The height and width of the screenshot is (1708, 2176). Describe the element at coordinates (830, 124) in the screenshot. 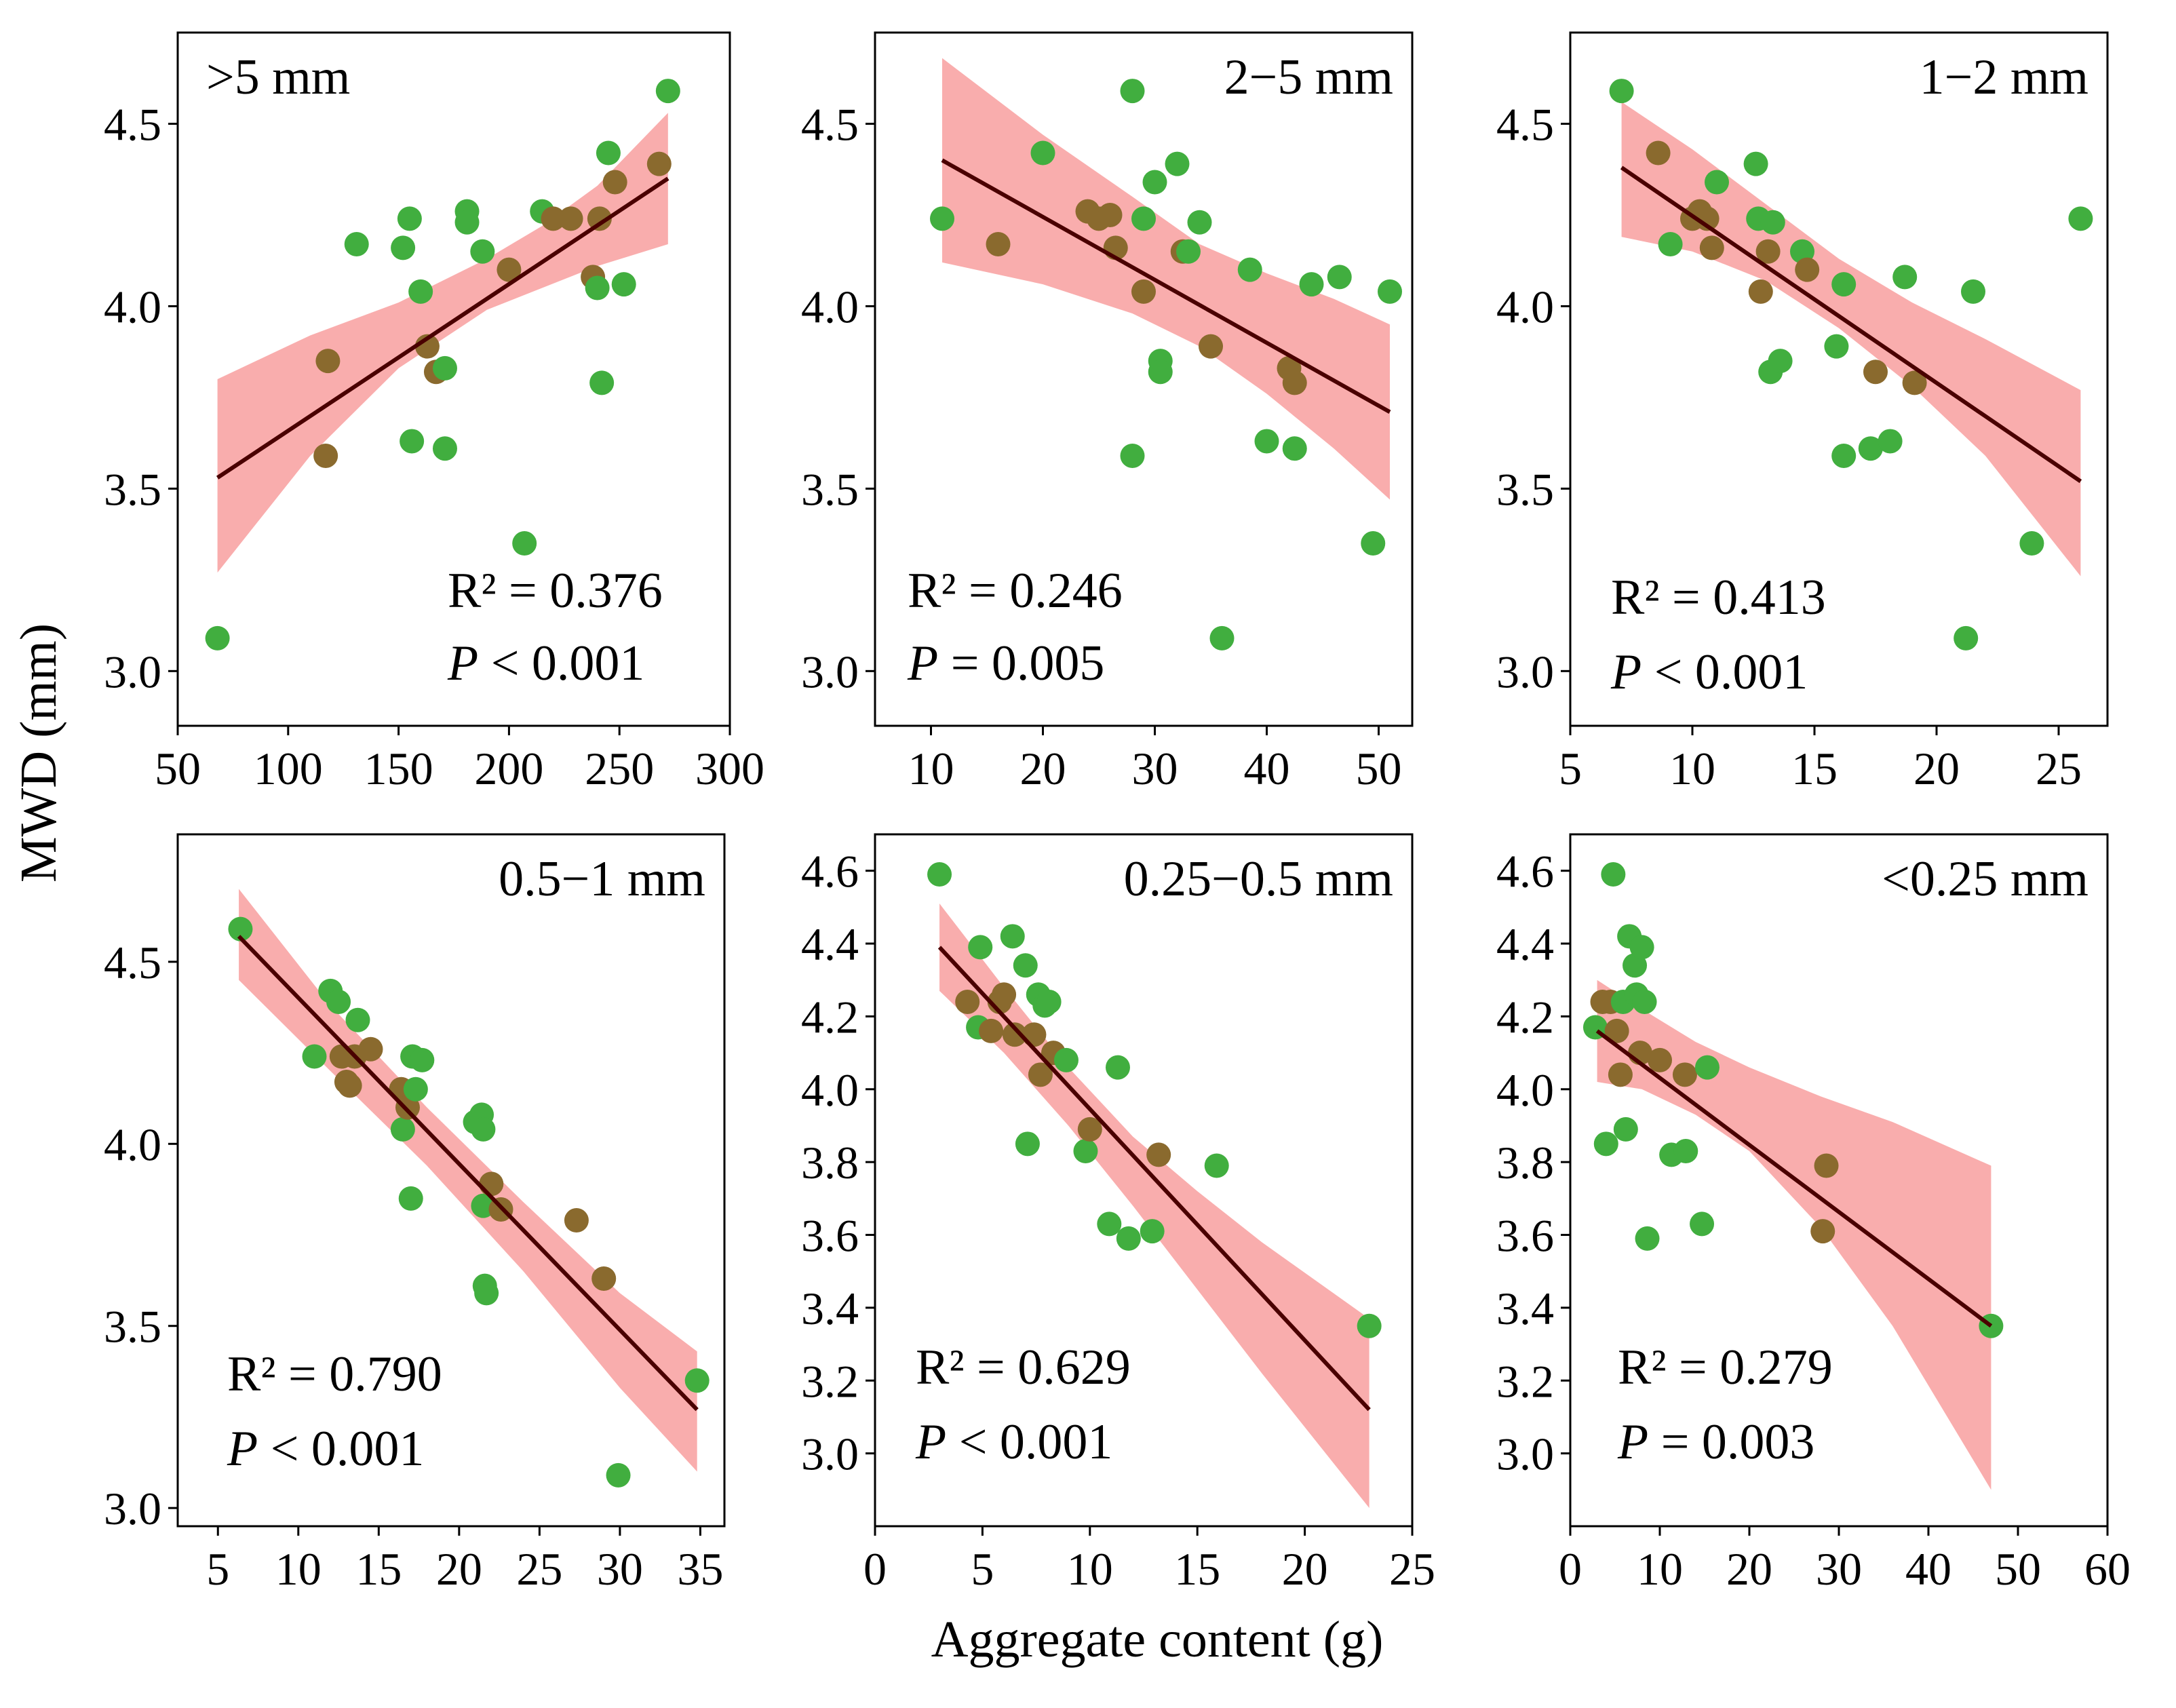

I see `y-tick-label: 4.5` at that location.